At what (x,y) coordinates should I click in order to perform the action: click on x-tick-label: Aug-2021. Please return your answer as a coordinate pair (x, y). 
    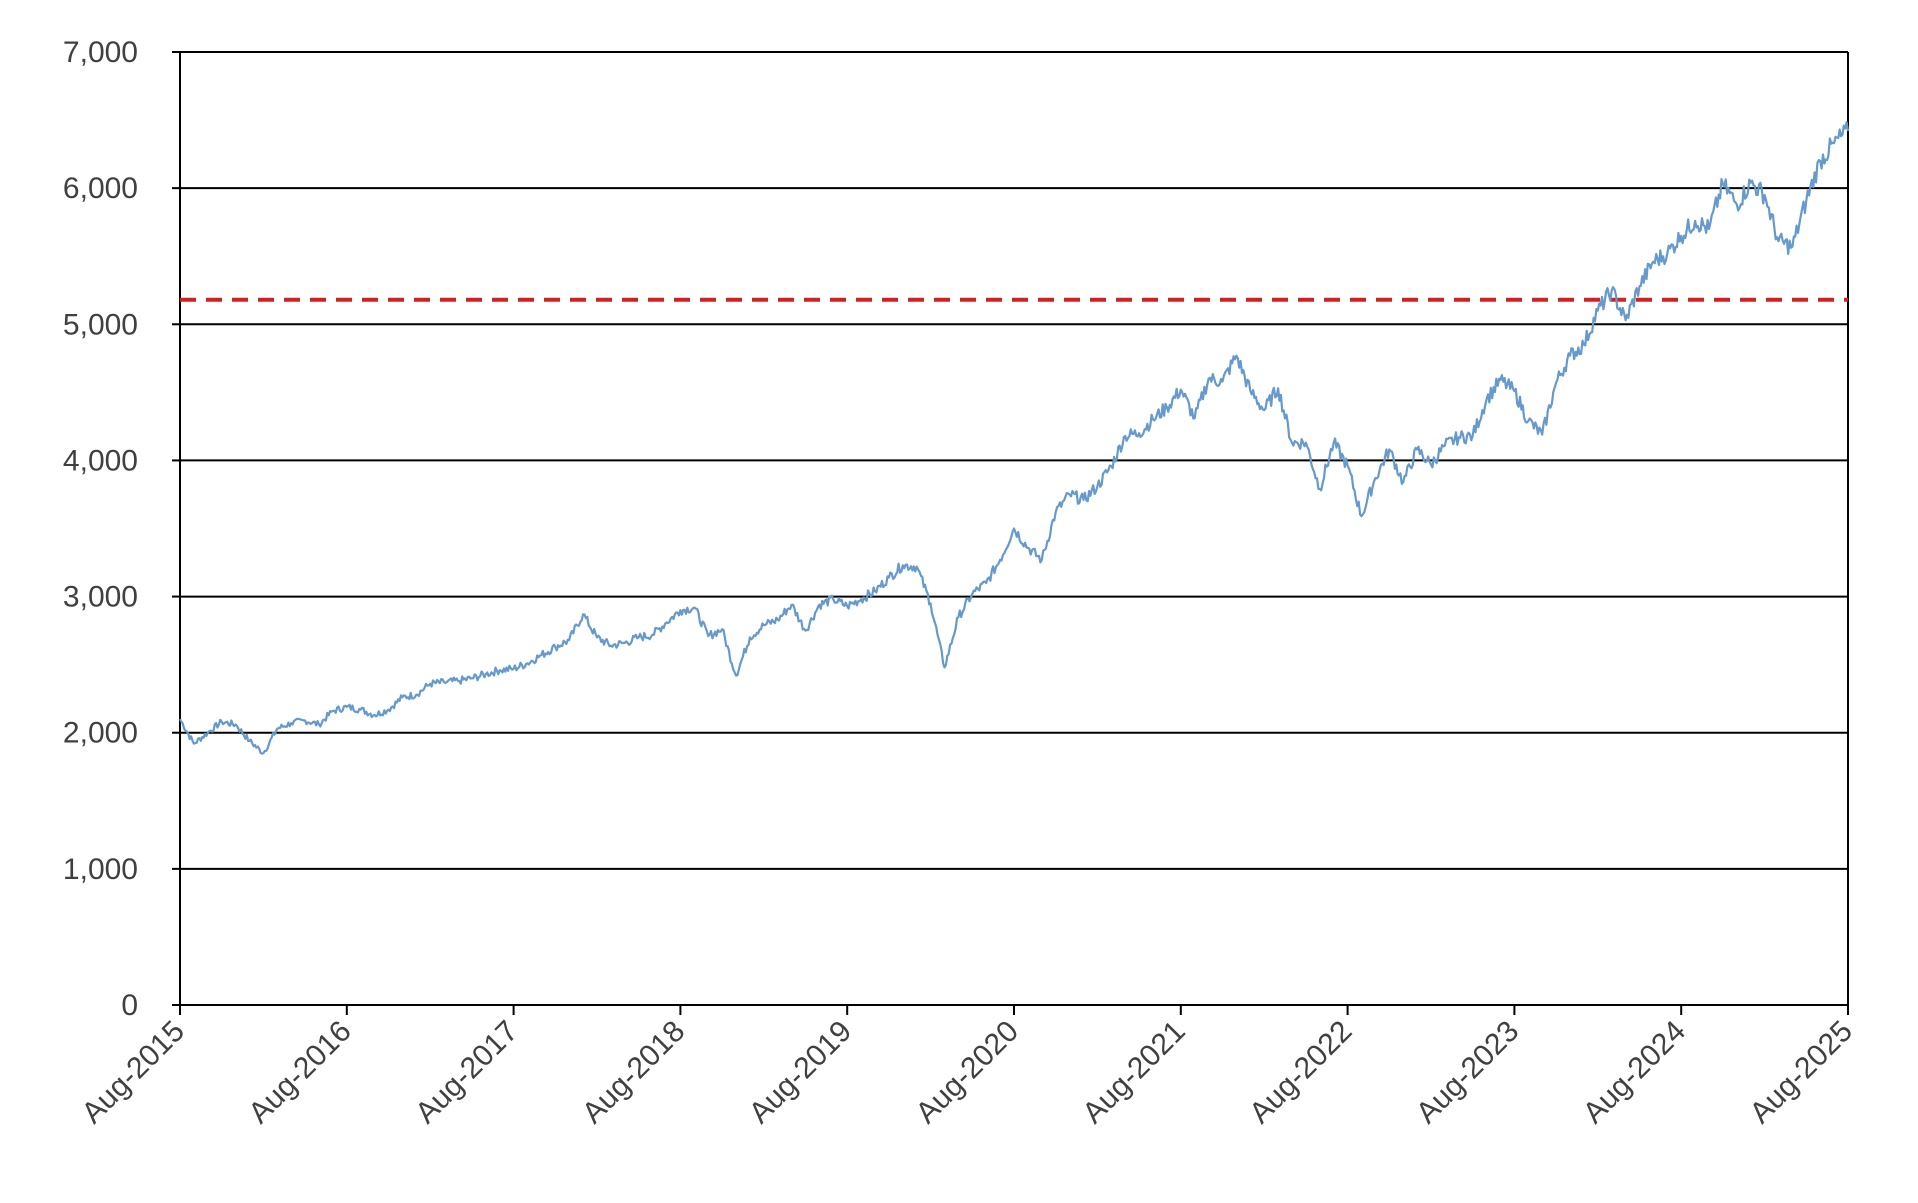
    Looking at the image, I should click on (1133, 1072).